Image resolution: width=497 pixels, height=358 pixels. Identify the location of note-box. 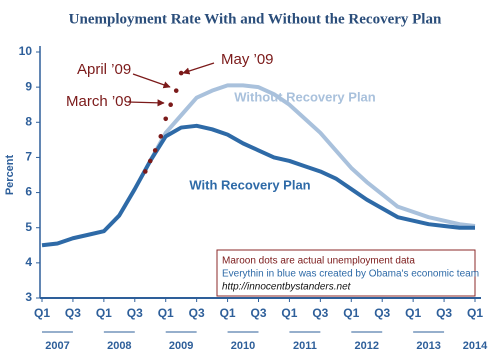
(346, 273).